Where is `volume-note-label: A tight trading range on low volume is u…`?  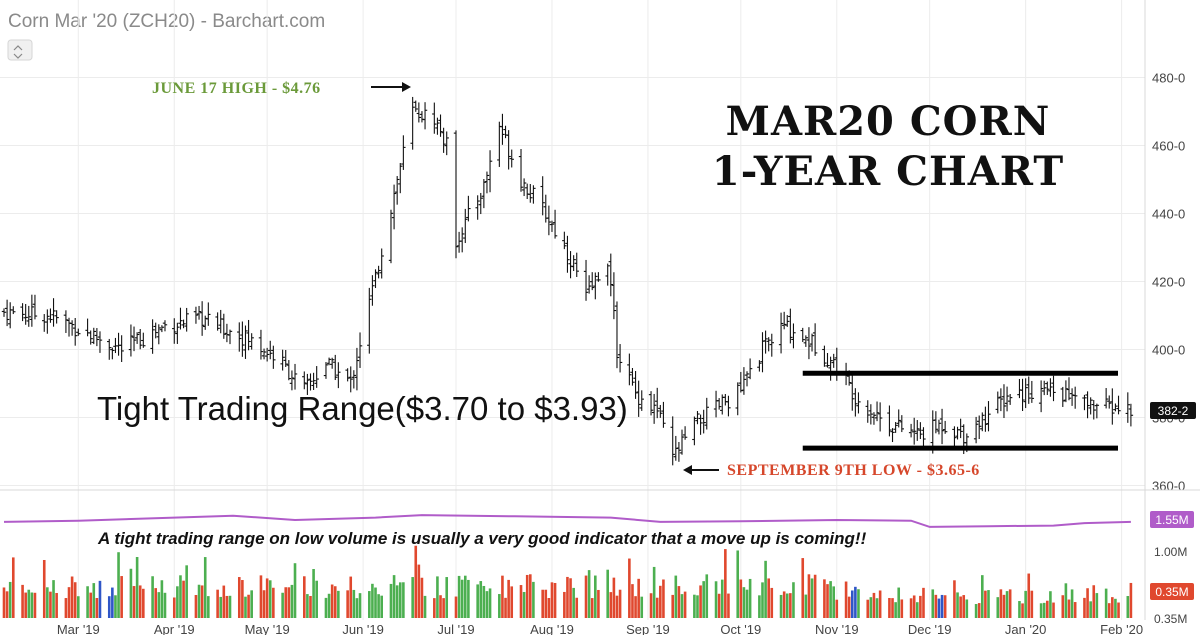
volume-note-label: A tight trading range on low volume is u… is located at coordinates (482, 538).